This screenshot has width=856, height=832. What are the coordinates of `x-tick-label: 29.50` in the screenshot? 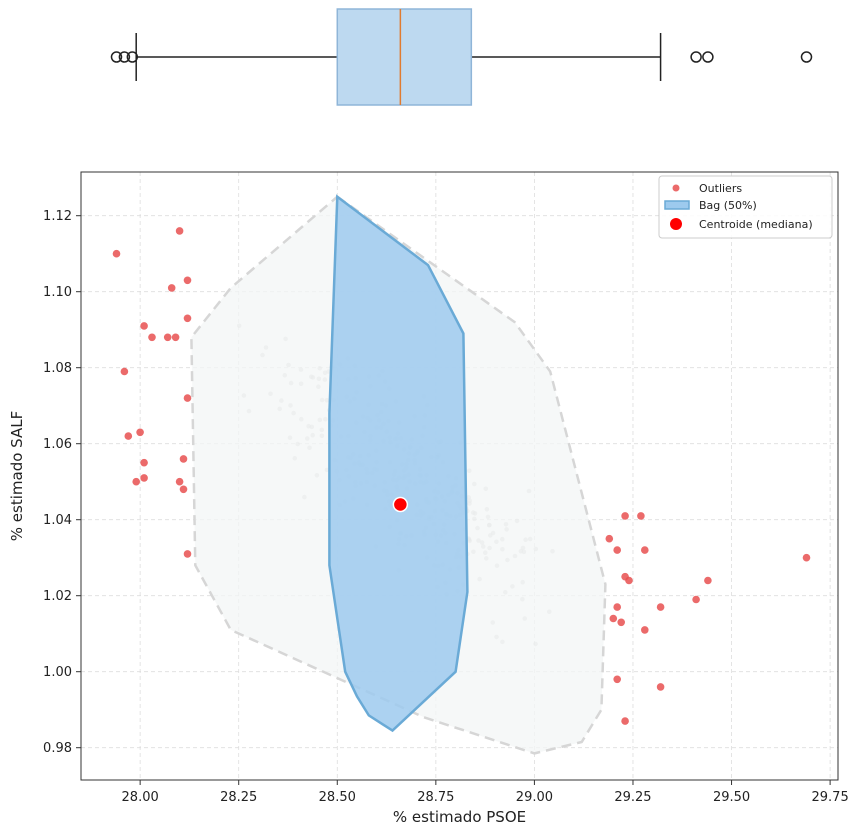 It's located at (731, 797).